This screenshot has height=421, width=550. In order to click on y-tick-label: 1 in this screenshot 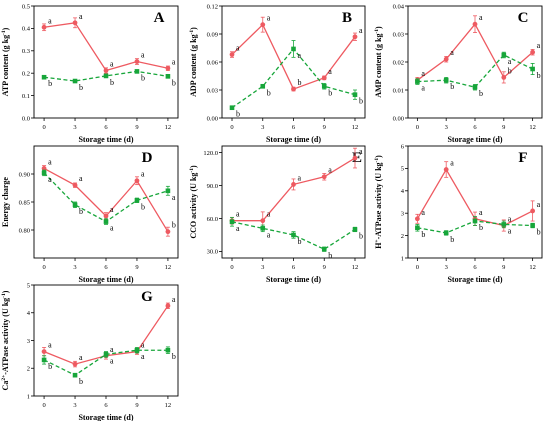, I will do `click(28, 396)`.